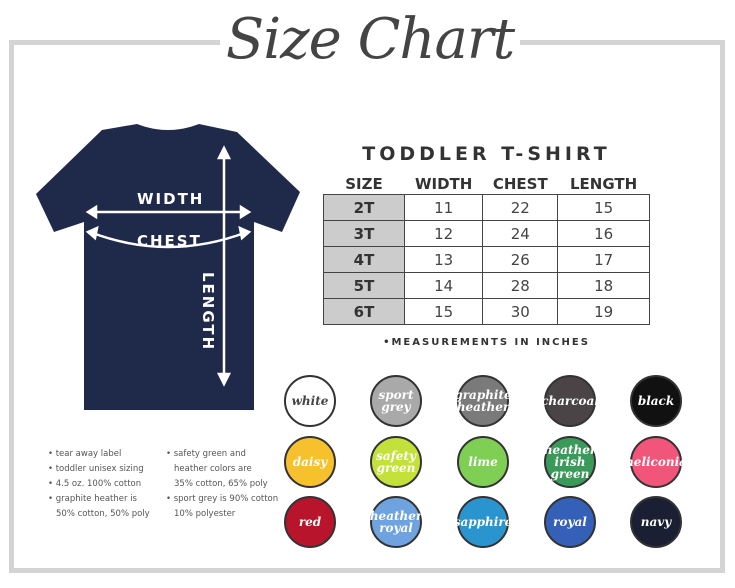  I want to click on bullet: heather colors are, so click(213, 469).